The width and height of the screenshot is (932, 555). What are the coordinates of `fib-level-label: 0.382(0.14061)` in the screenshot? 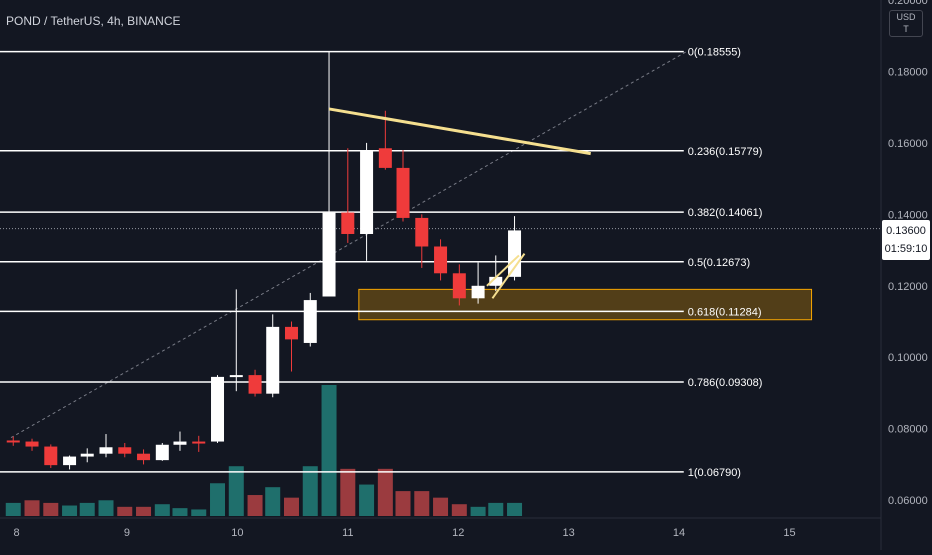 It's located at (725, 213).